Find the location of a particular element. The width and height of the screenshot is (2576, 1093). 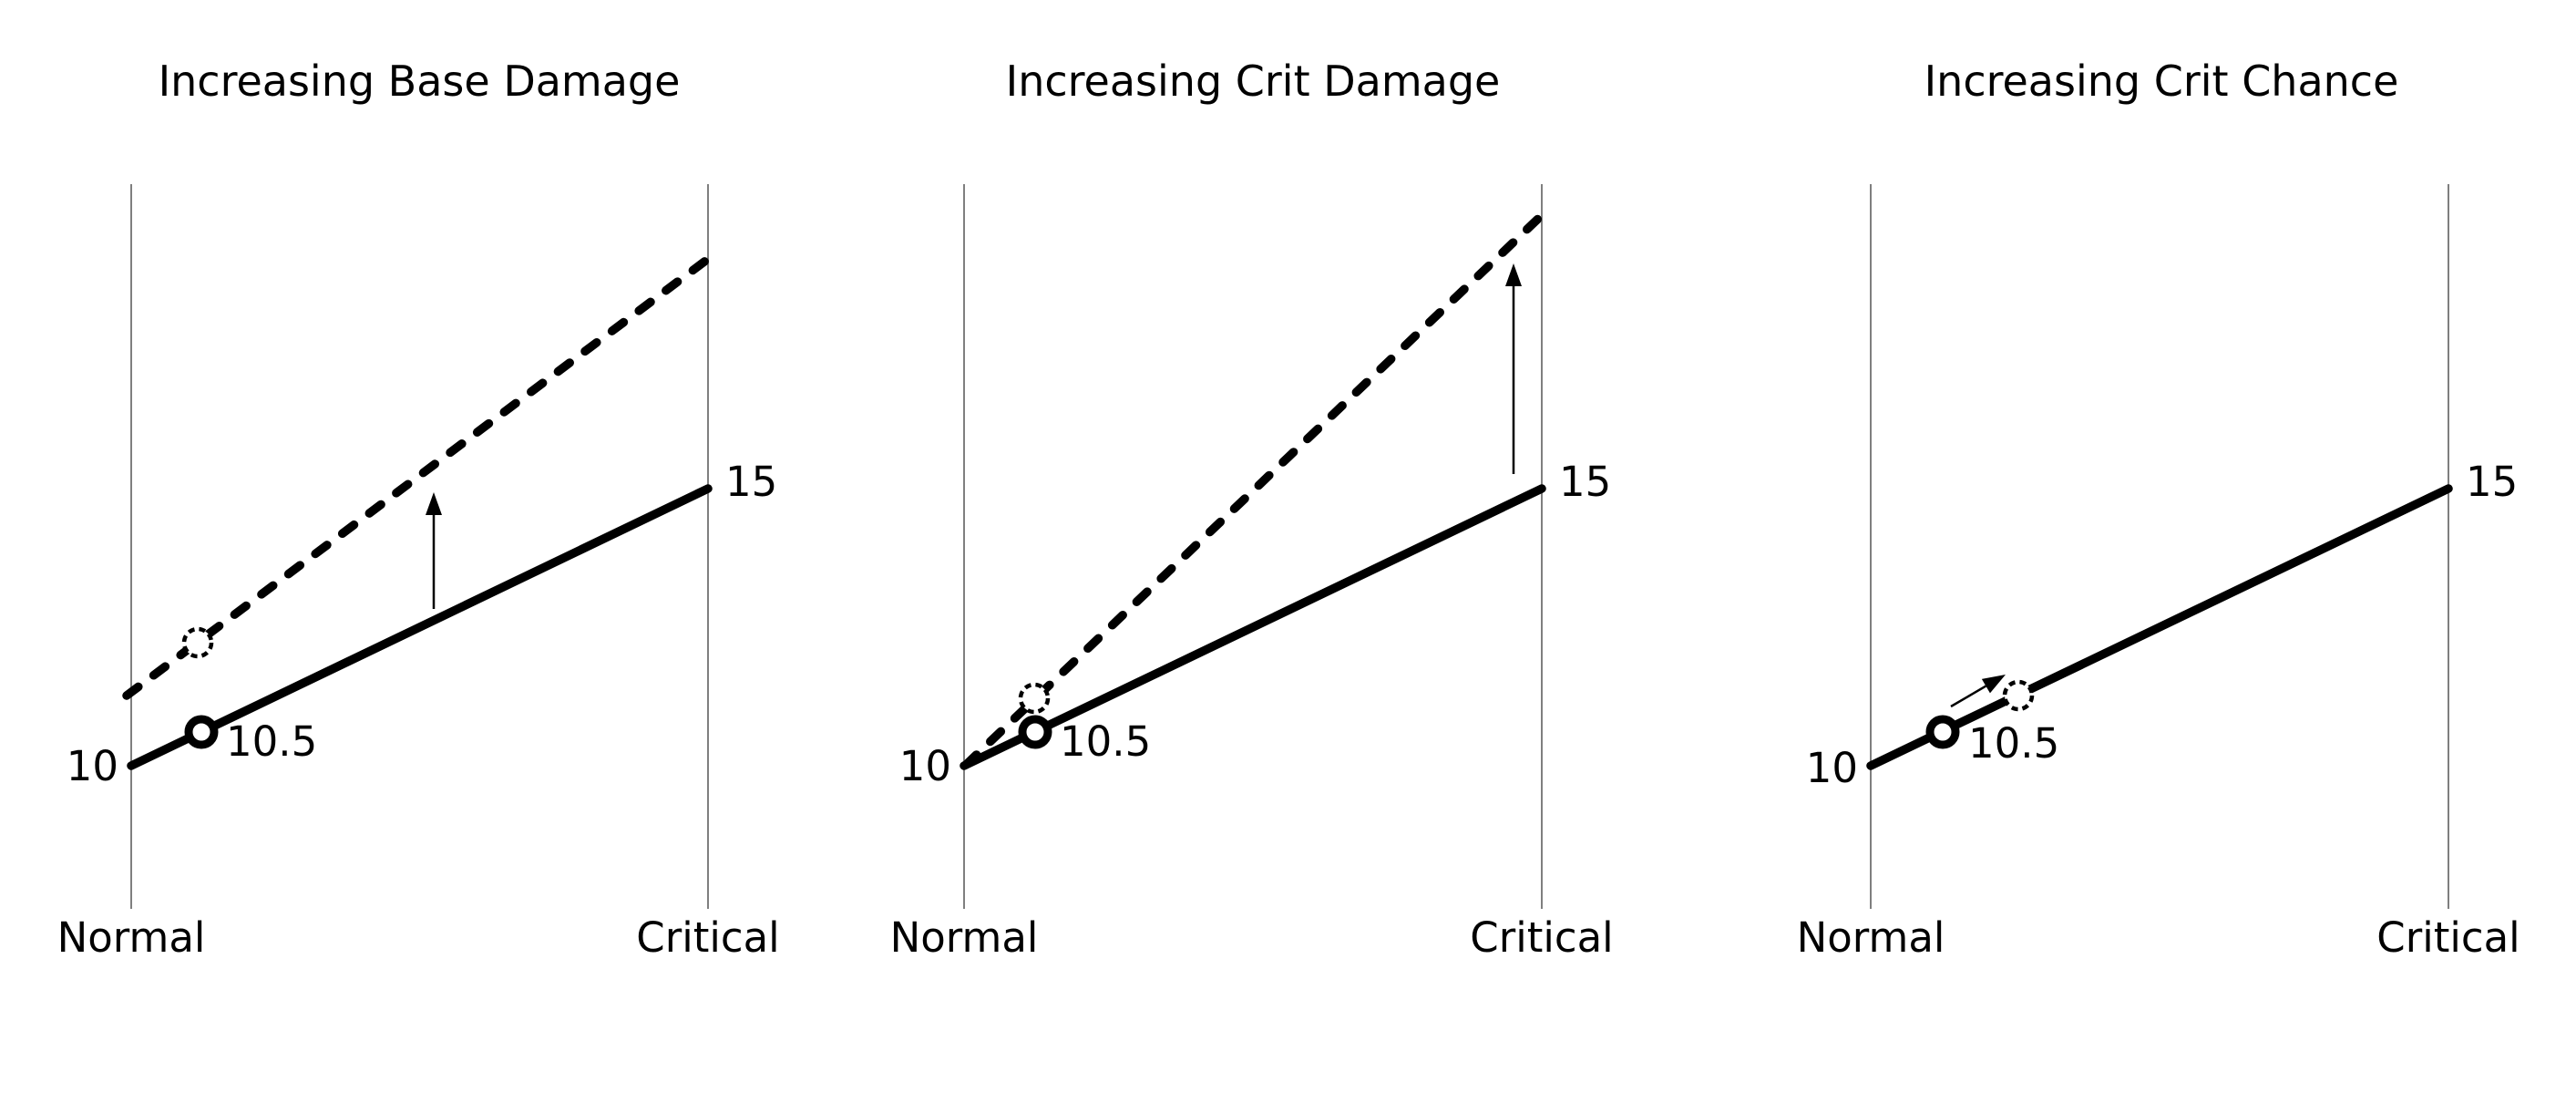

change-arrow-shaft is located at coordinates (1969, 696).